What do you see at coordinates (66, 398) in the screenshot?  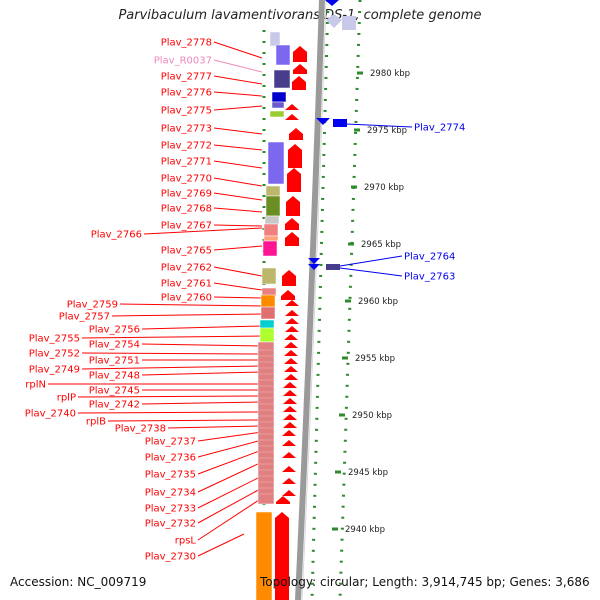 I see `gene-label: rplP` at bounding box center [66, 398].